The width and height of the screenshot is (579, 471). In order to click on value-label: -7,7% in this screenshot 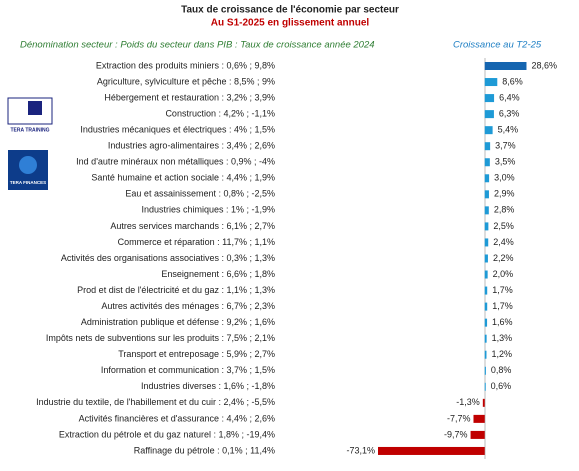, I will do `click(459, 418)`.